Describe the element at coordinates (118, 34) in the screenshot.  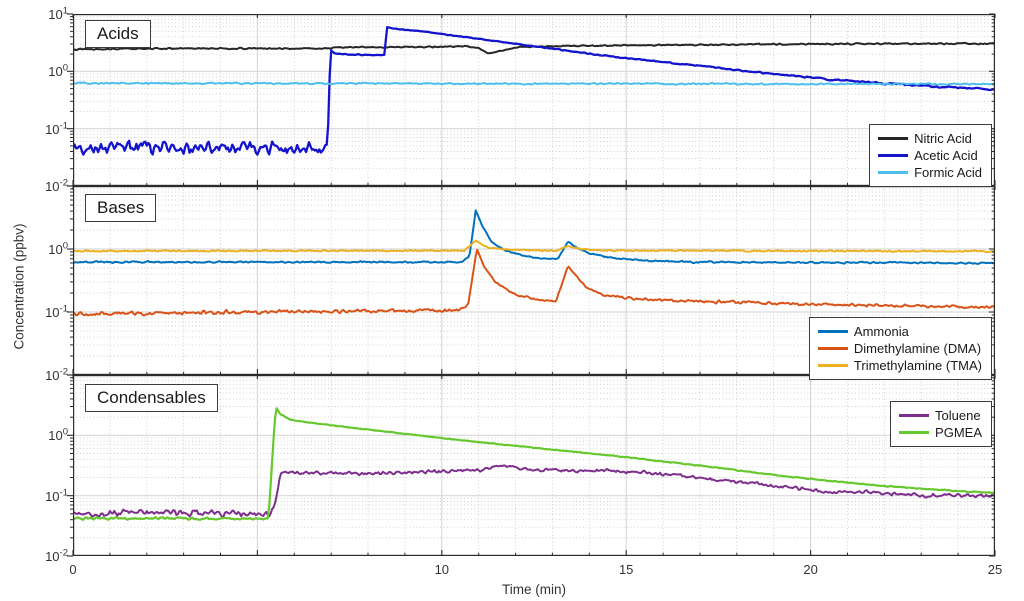
I see `panel-title-acids: Acids` at that location.